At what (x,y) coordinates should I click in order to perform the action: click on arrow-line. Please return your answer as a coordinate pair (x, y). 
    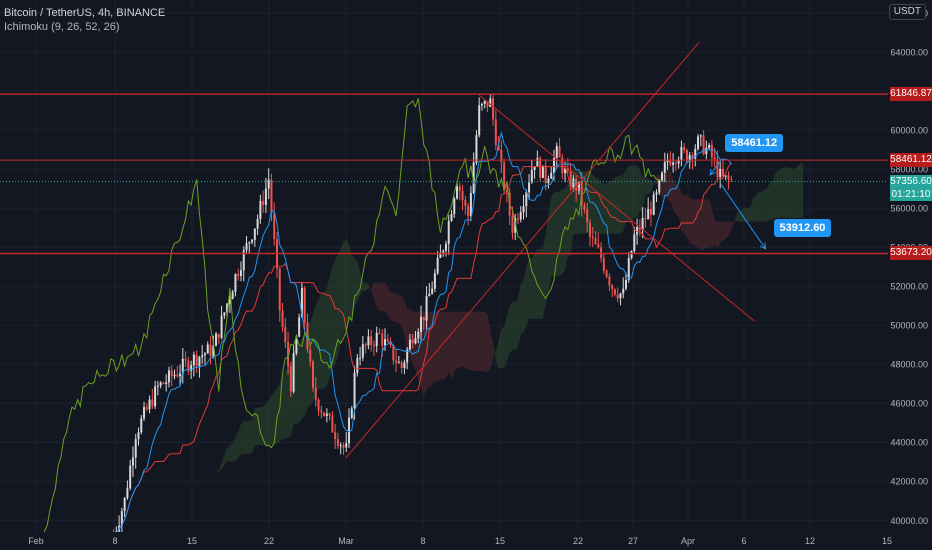
    Looking at the image, I should click on (715, 167).